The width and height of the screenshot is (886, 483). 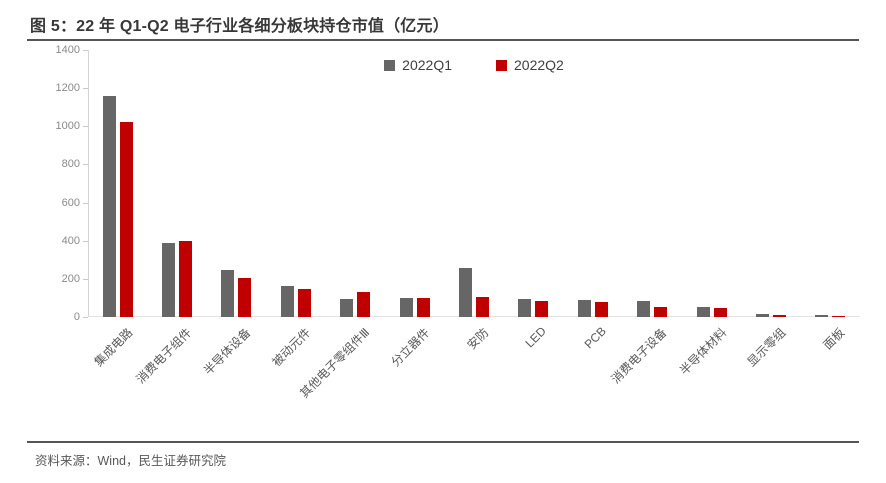 What do you see at coordinates (427, 65) in the screenshot?
I see `legend-label-2022q1: 2022Q1` at bounding box center [427, 65].